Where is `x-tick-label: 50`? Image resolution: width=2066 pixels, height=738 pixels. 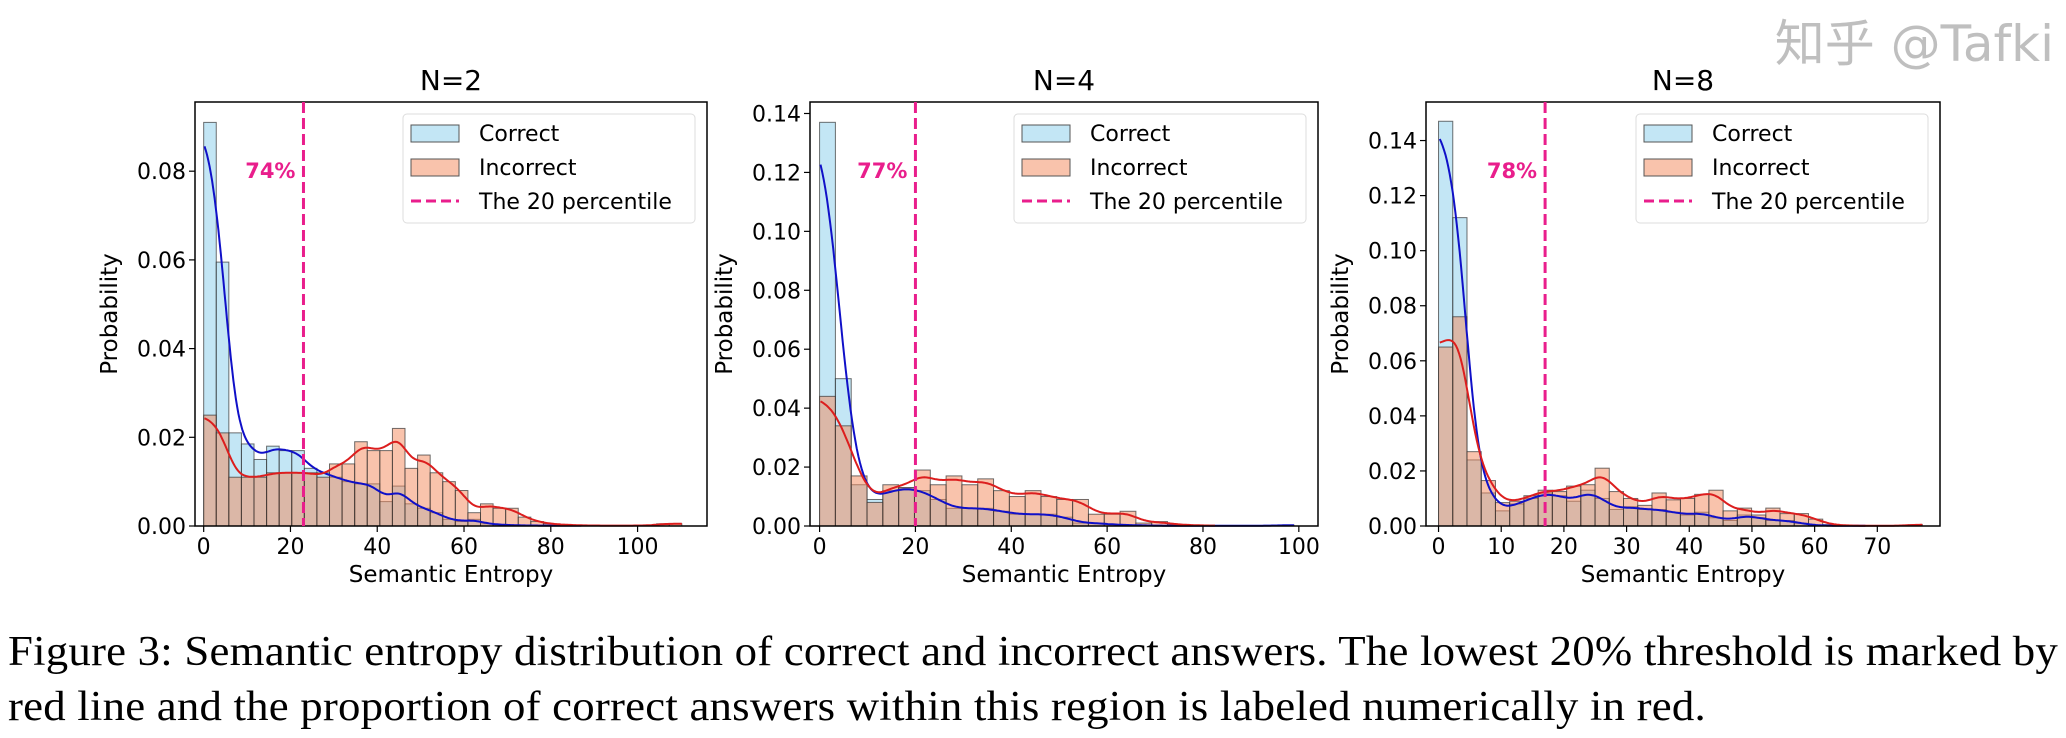 x-tick-label: 50 is located at coordinates (1752, 547).